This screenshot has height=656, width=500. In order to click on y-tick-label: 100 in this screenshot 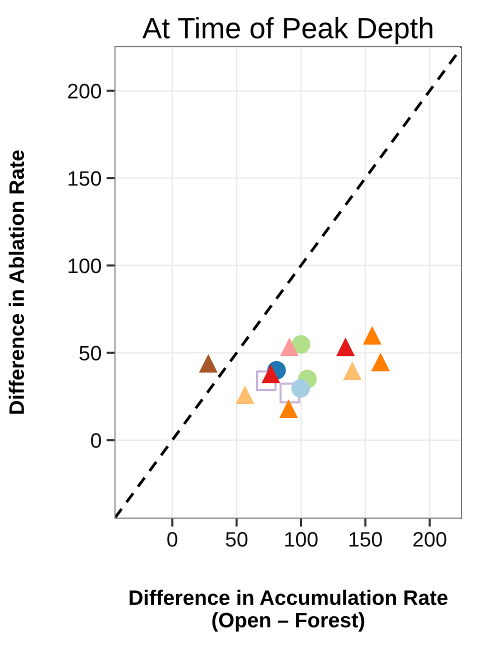, I will do `click(84, 266)`.